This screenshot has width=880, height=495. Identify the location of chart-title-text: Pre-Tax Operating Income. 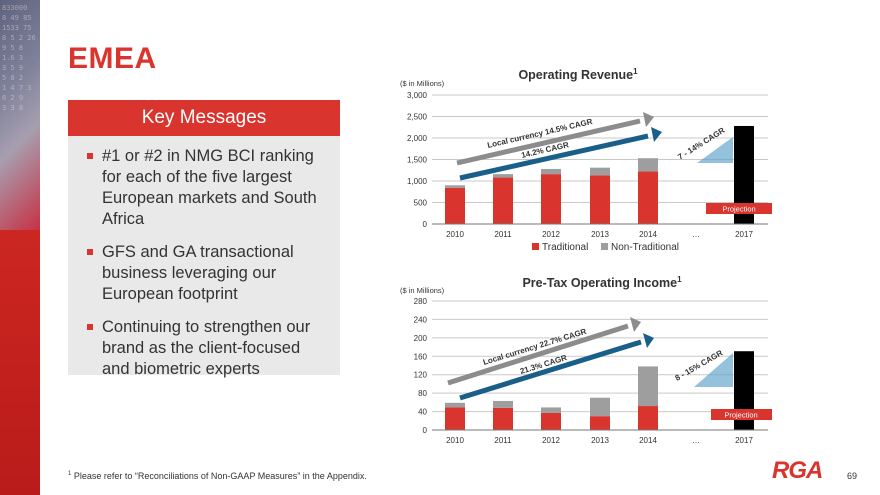
(599, 283).